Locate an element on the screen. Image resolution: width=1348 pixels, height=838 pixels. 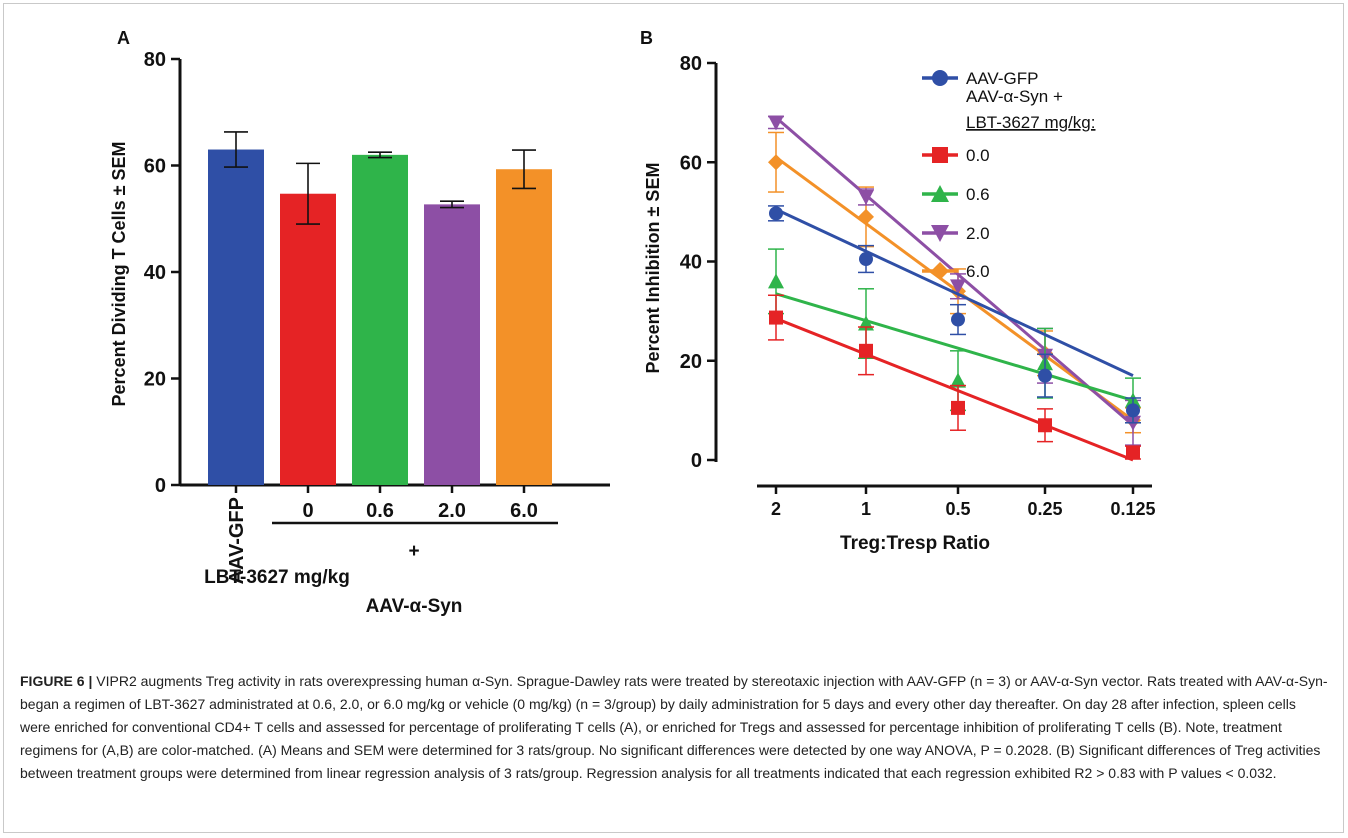
panel-a-plus-label: + is located at coordinates (413, 551).